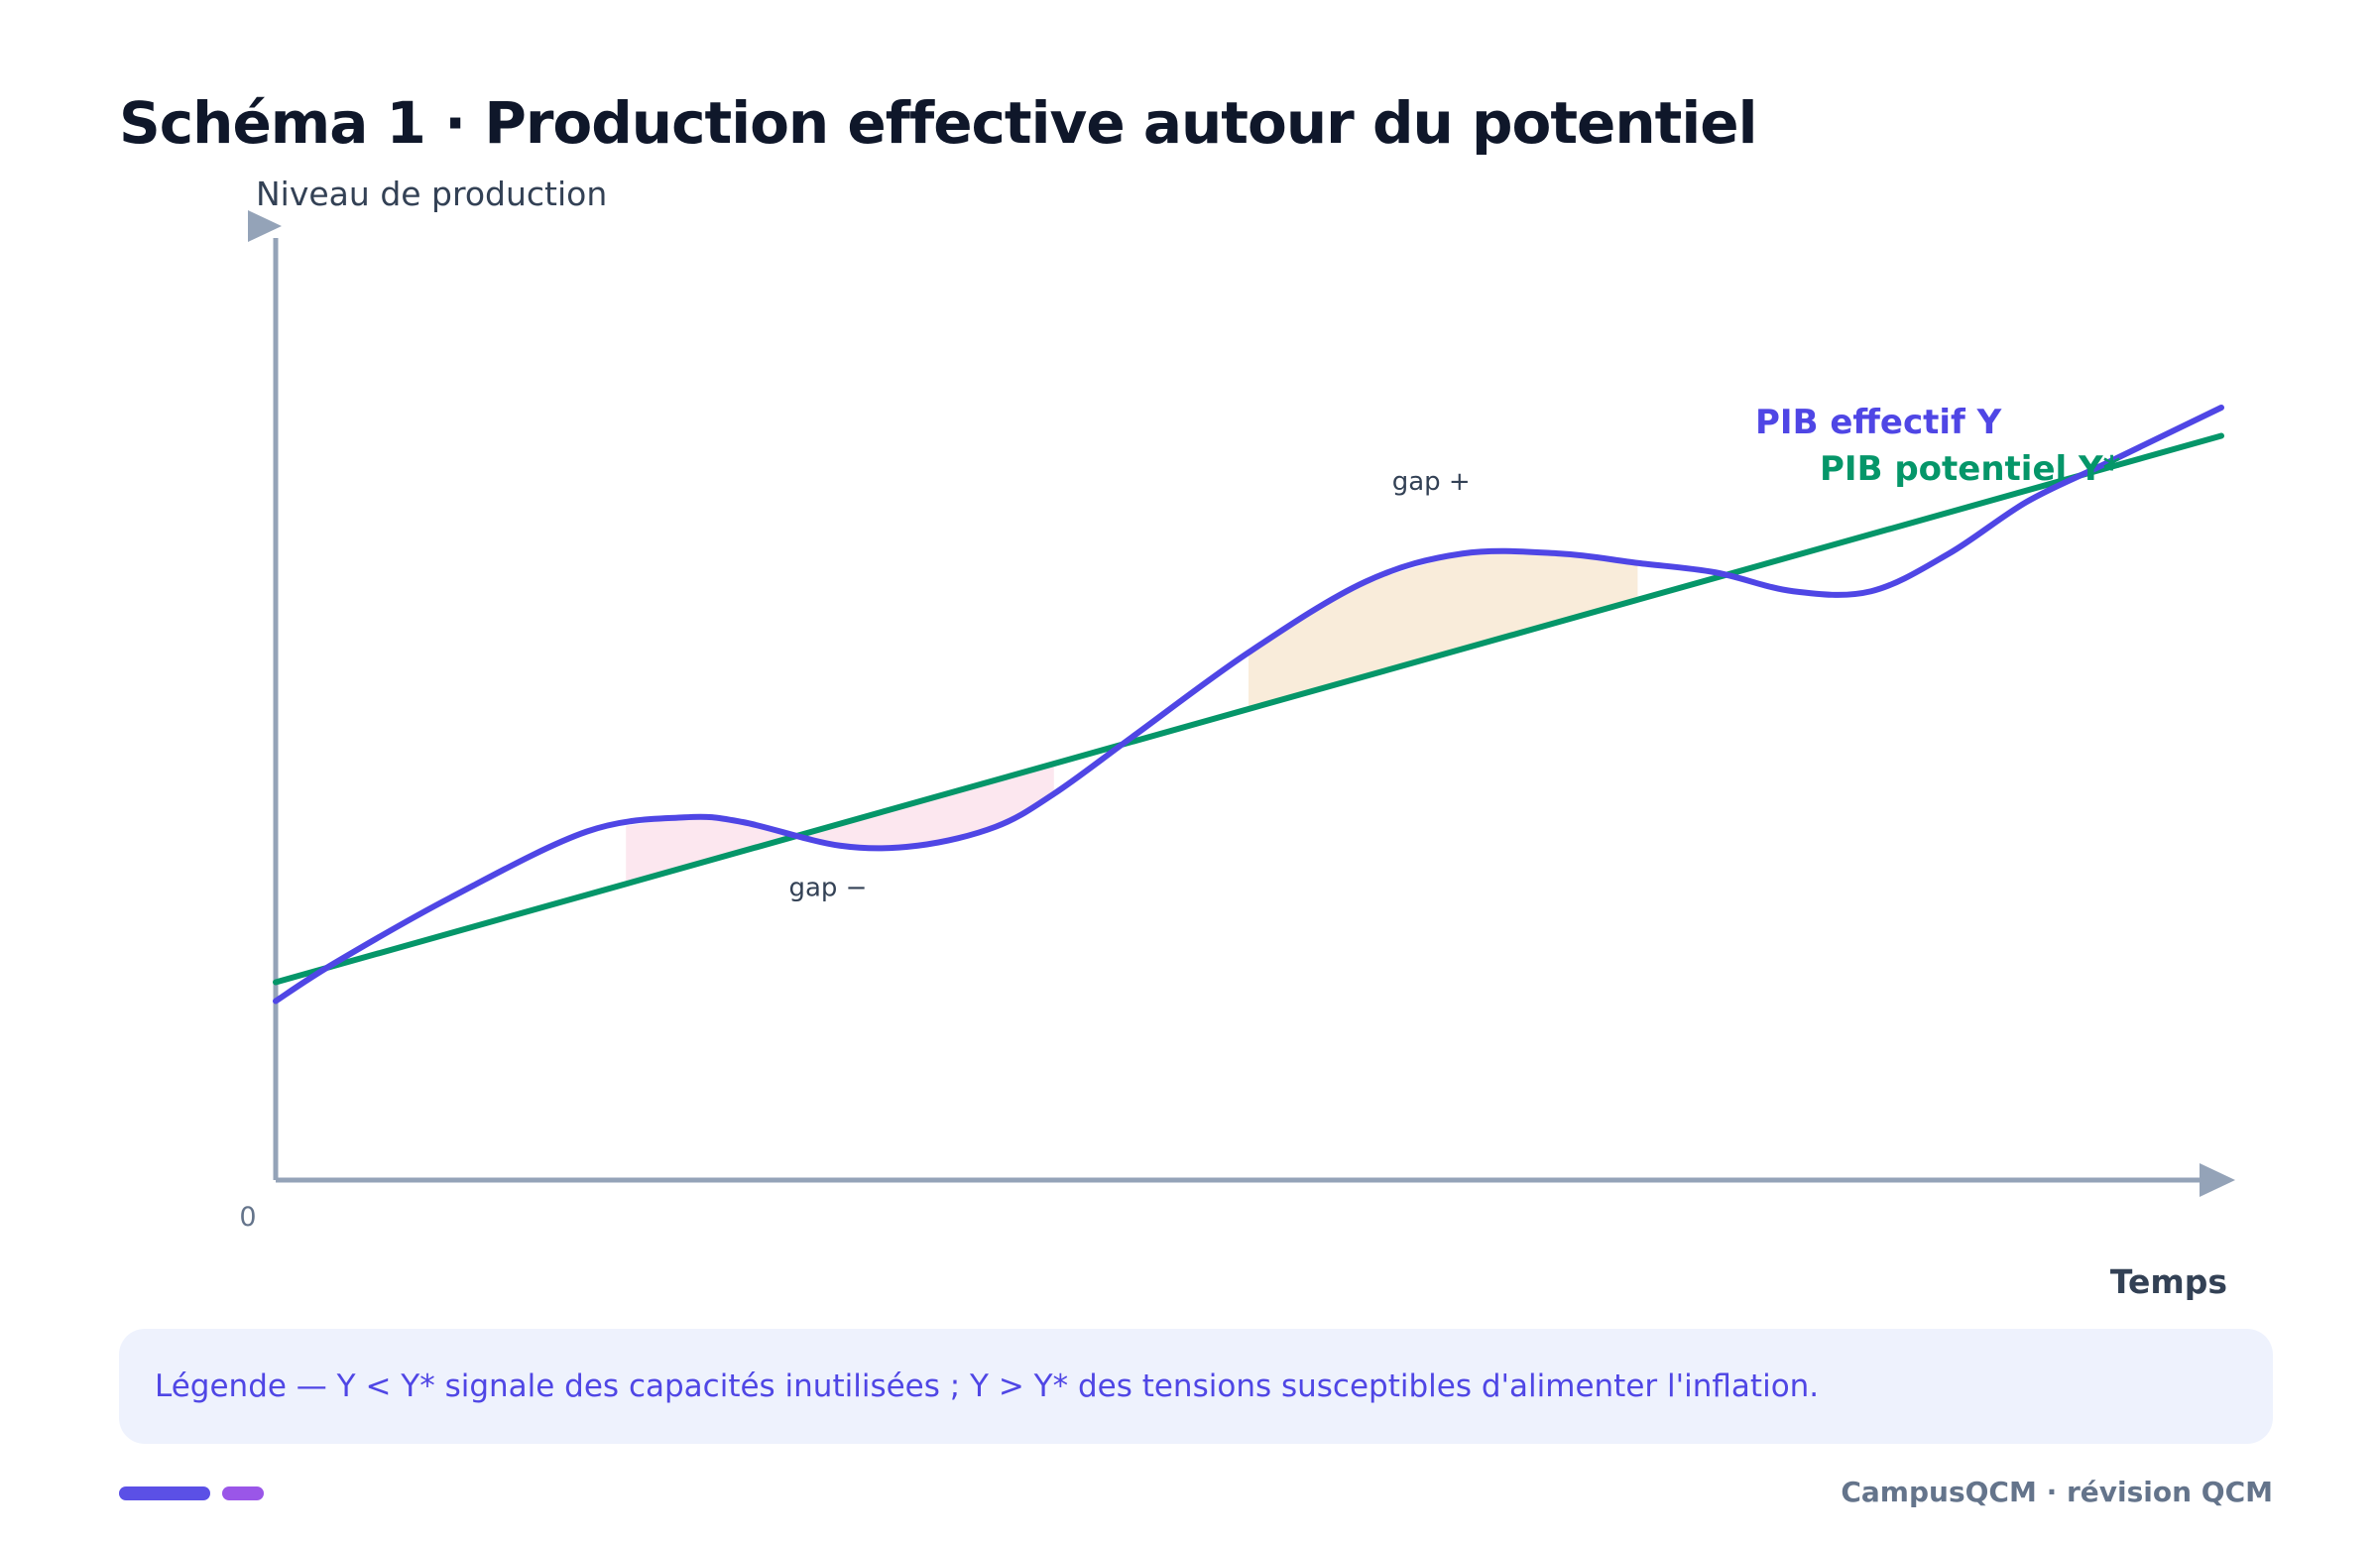 The image size is (2380, 1545). I want to click on footer-accent-bar, so click(164, 1493).